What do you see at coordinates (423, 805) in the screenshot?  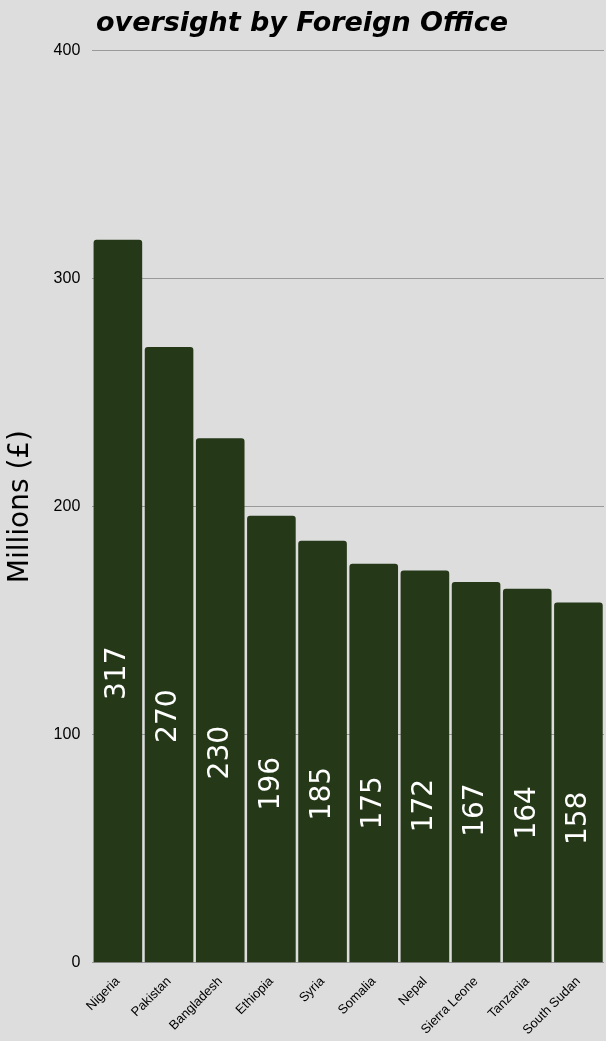 I see `data-label: 172` at bounding box center [423, 805].